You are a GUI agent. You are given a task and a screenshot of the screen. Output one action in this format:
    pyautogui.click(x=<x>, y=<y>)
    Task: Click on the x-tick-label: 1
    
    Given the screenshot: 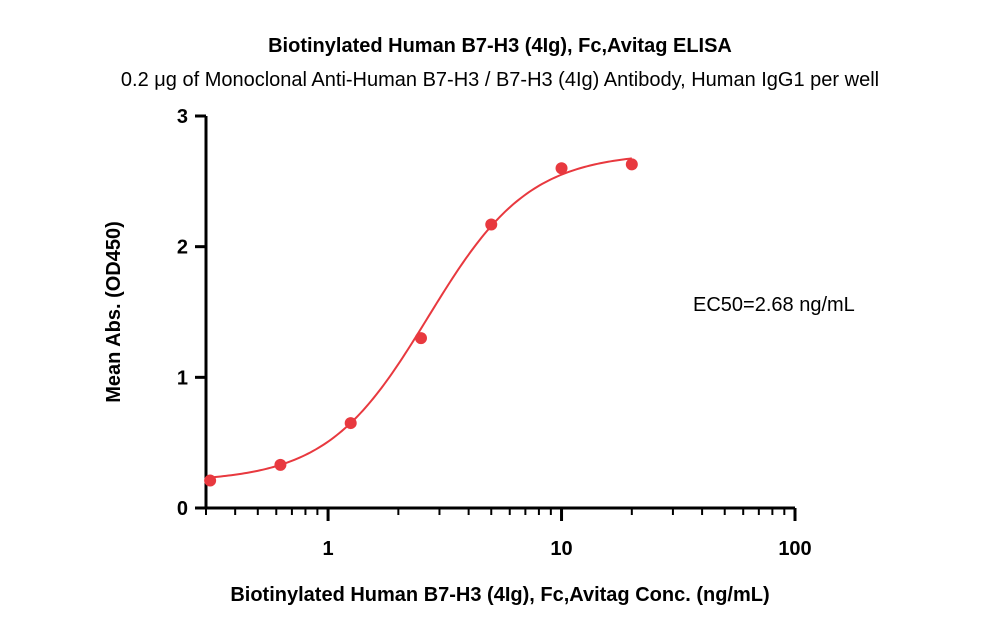 What is the action you would take?
    pyautogui.click(x=328, y=549)
    